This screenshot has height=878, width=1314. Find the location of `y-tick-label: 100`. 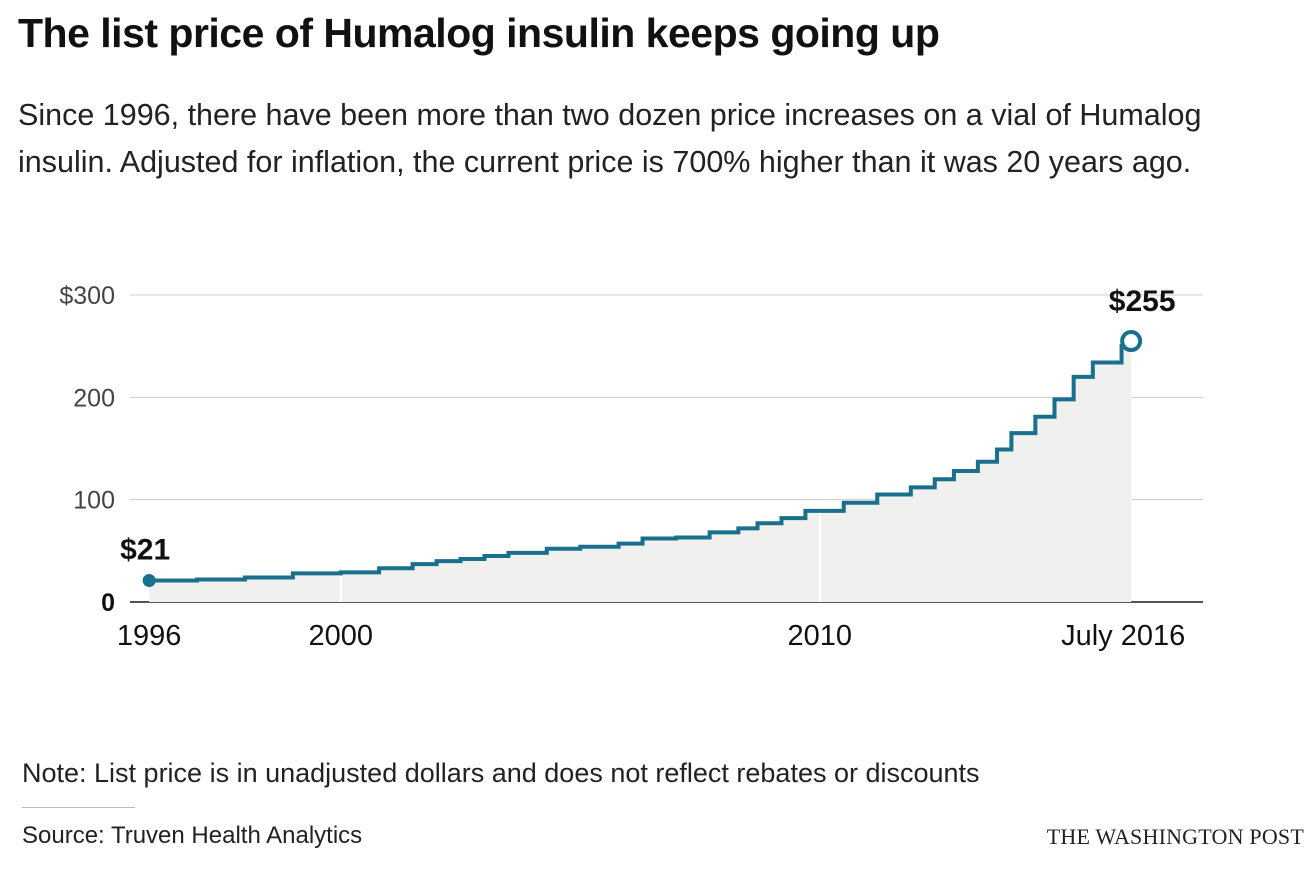

y-tick-label: 100 is located at coordinates (94, 501).